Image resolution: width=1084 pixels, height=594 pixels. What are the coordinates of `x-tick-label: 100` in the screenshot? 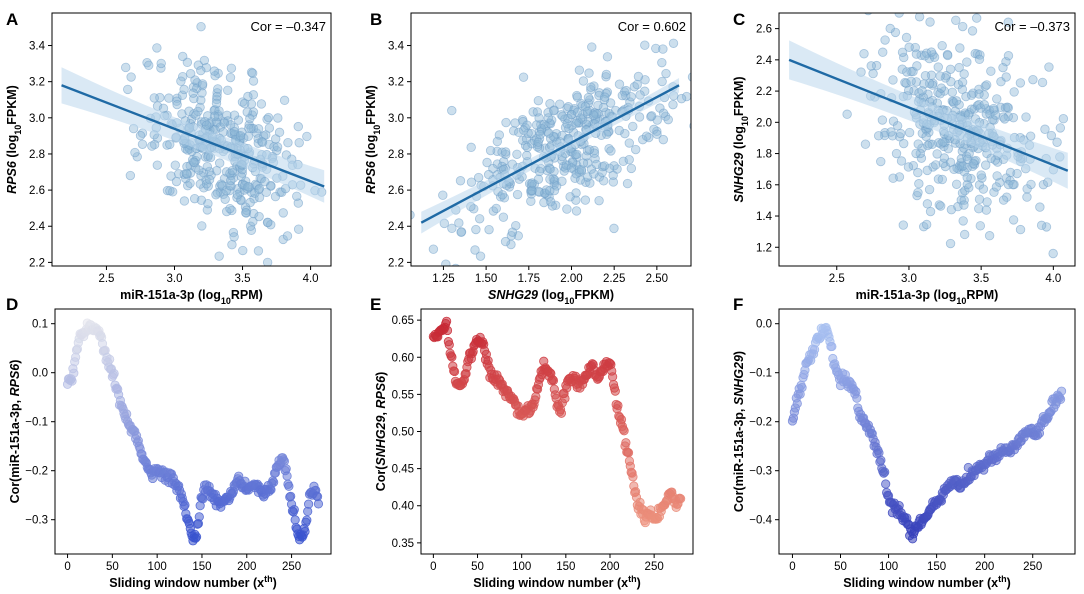 It's located at (521, 567).